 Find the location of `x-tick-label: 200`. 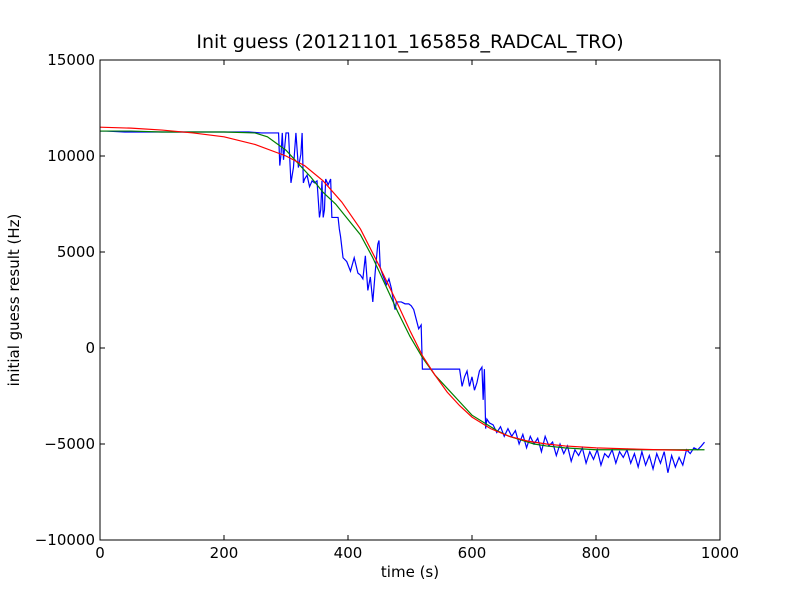

x-tick-label: 200 is located at coordinates (224, 553).